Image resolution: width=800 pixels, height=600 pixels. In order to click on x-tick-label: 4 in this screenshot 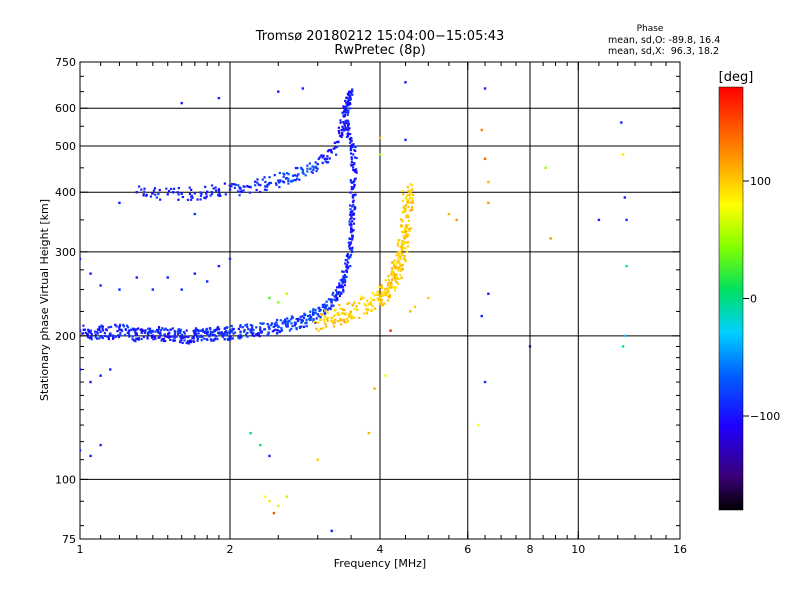, I will do `click(380, 549)`.